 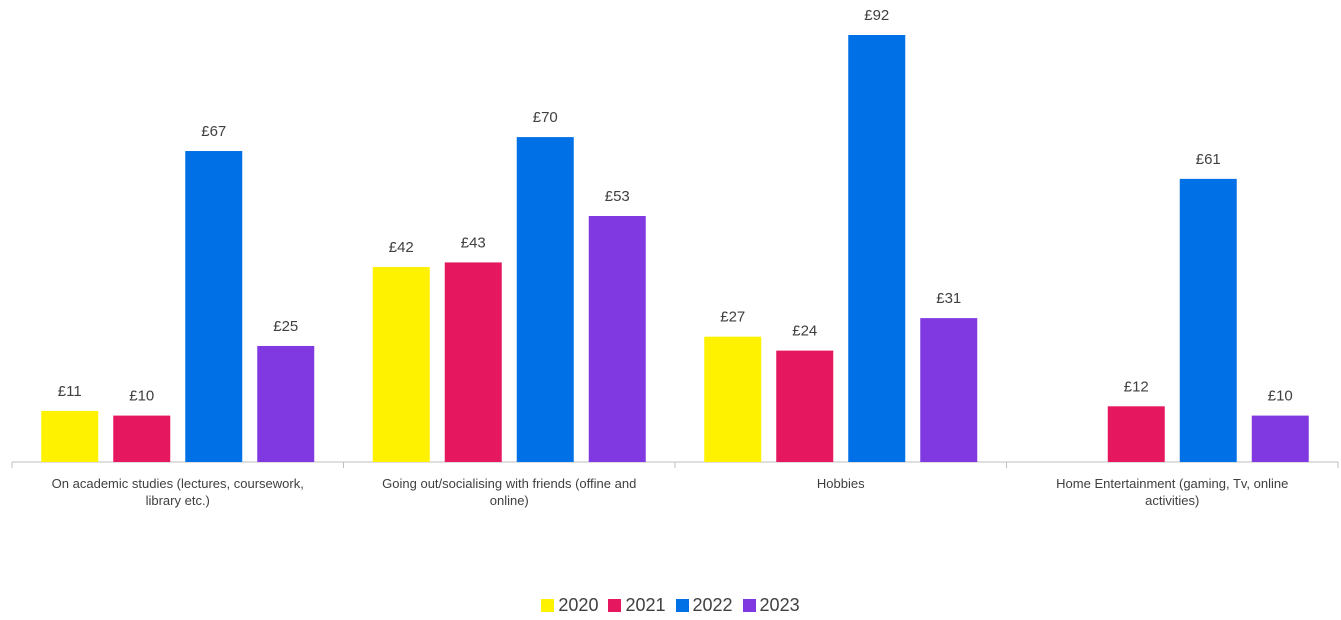 What do you see at coordinates (401, 247) in the screenshot?
I see `data-label: £42` at bounding box center [401, 247].